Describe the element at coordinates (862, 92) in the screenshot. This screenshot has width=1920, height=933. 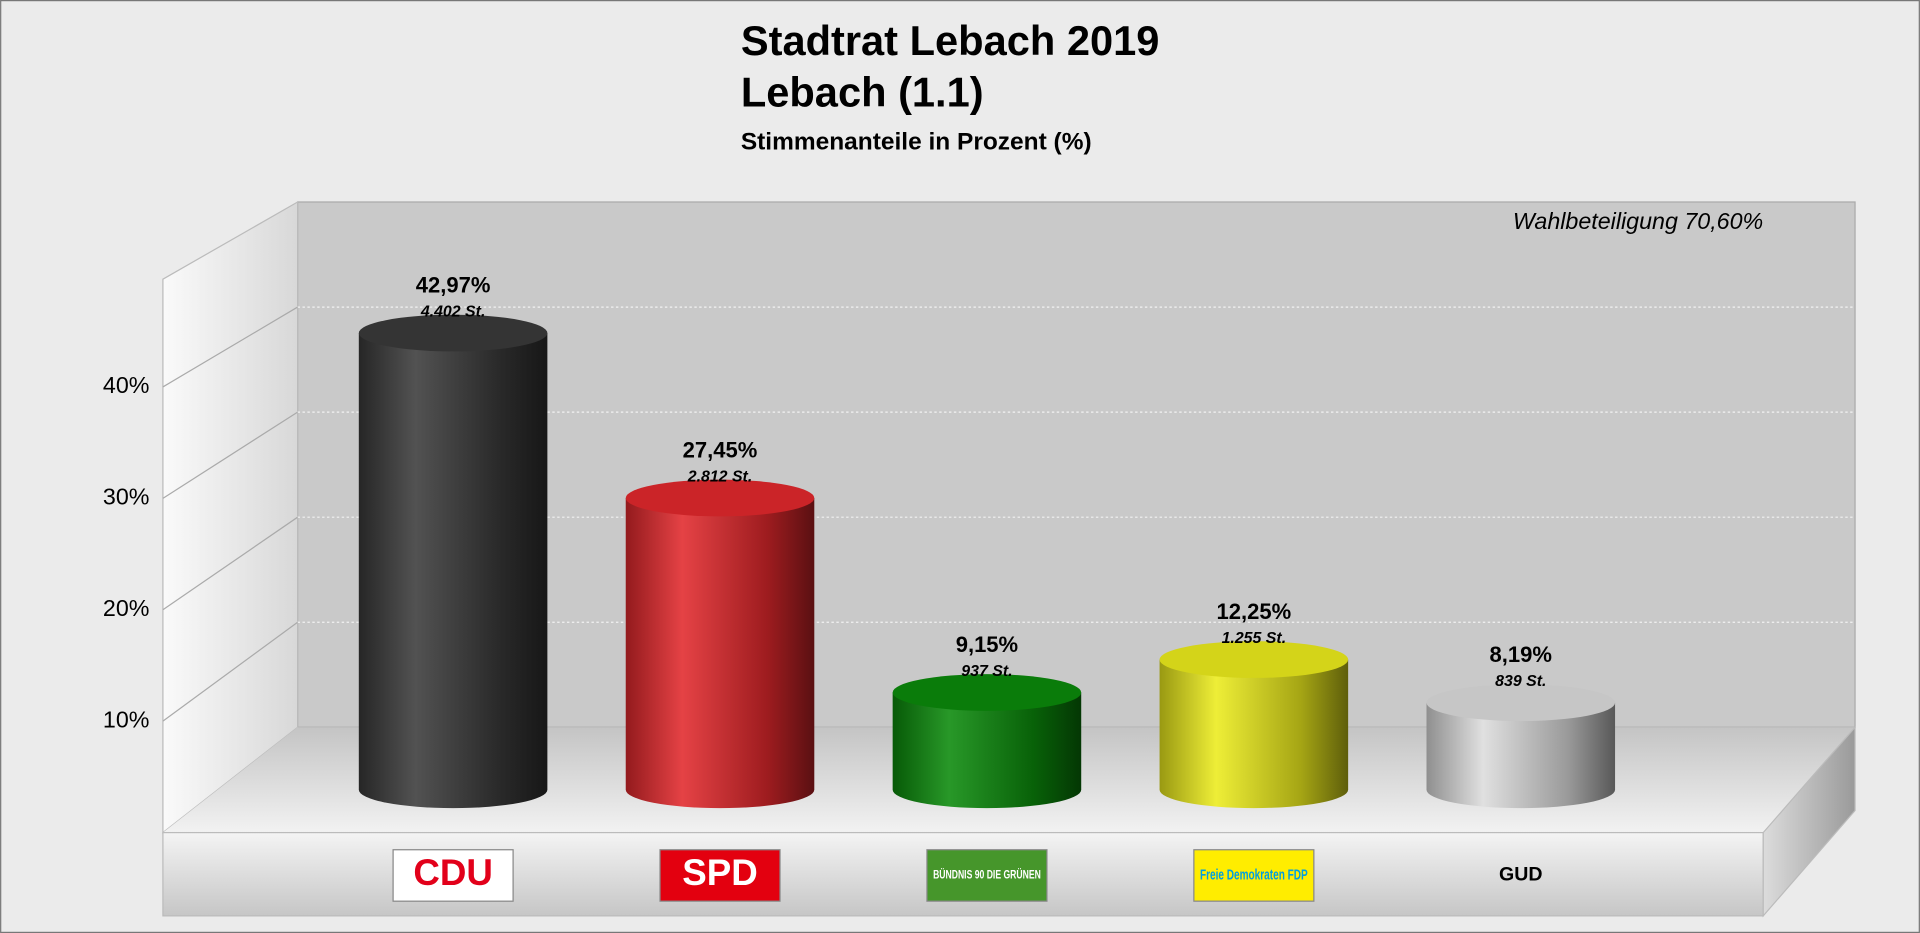
I see `chart-subtitle: Lebach (1.1)` at that location.